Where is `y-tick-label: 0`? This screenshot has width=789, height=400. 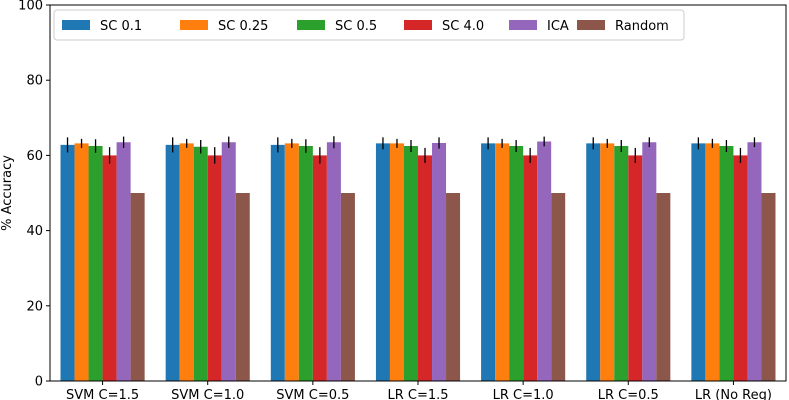
y-tick-label: 0 is located at coordinates (39, 382).